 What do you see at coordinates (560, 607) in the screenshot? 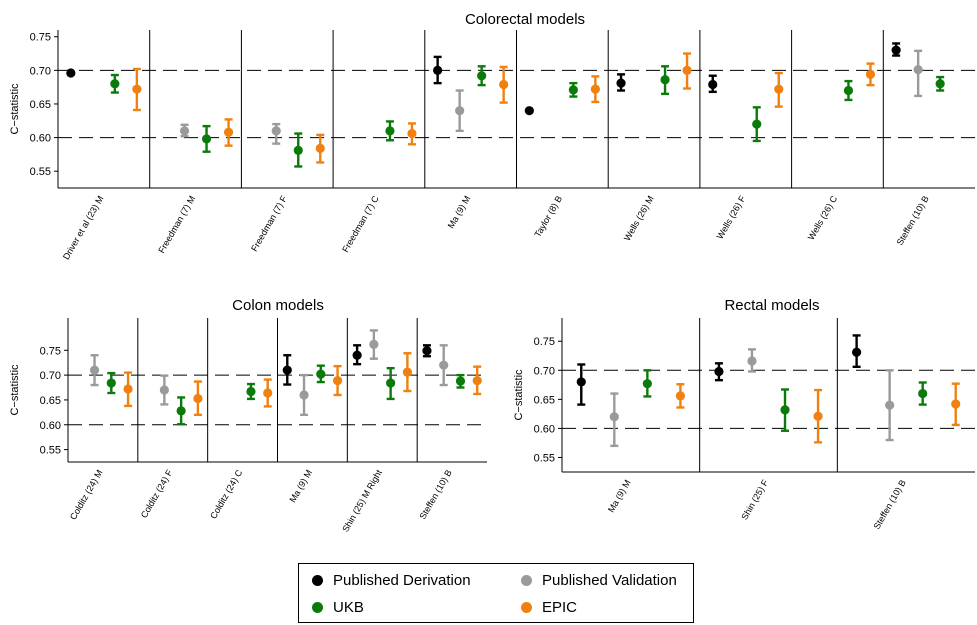
I see `legend-label: EPIC` at bounding box center [560, 607].